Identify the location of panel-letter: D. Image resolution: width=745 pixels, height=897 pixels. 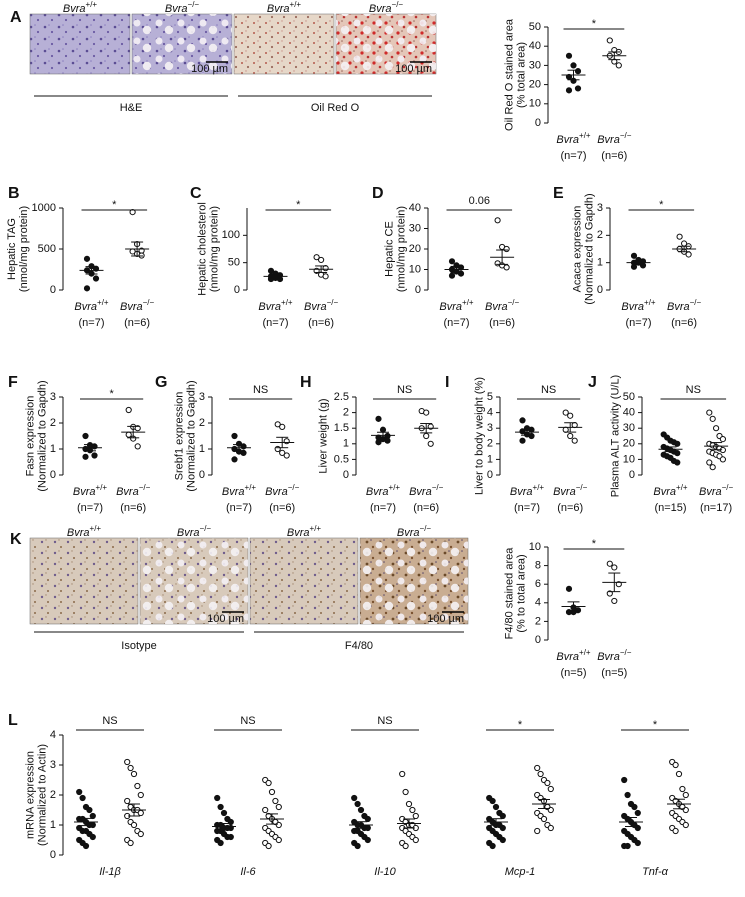
(378, 193).